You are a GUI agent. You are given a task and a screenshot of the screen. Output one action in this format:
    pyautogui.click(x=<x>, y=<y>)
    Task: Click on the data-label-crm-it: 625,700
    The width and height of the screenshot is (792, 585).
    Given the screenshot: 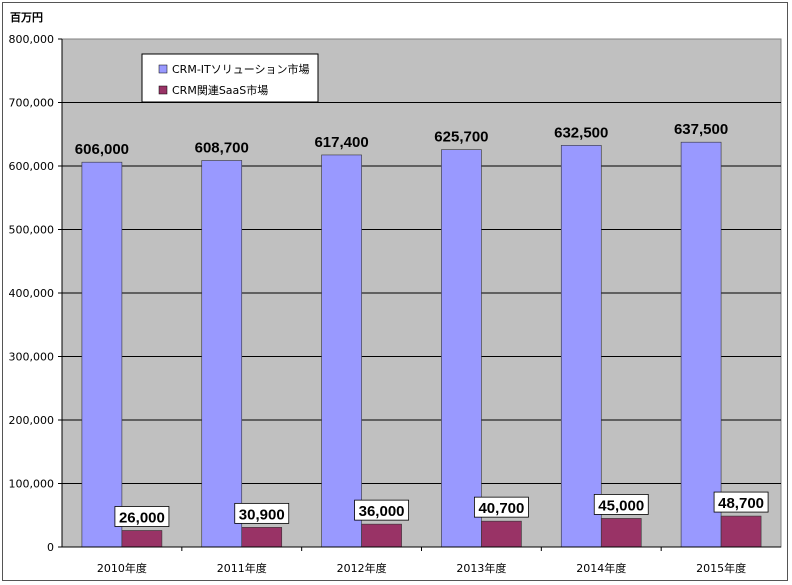 What is the action you would take?
    pyautogui.click(x=461, y=137)
    